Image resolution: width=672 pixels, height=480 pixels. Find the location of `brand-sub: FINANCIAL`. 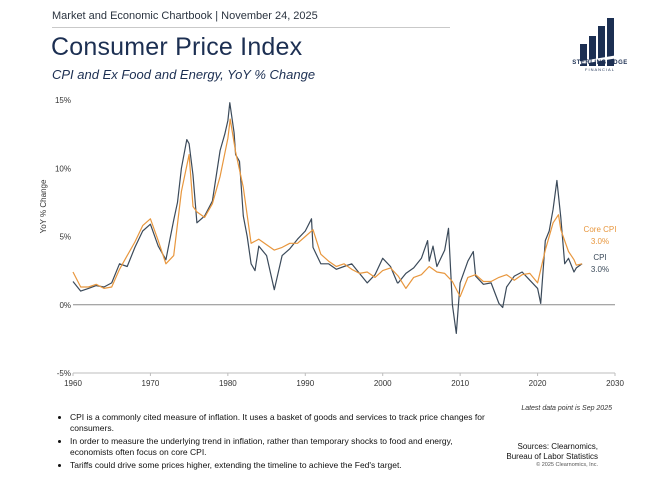

brand-sub: FINANCIAL is located at coordinates (600, 69).